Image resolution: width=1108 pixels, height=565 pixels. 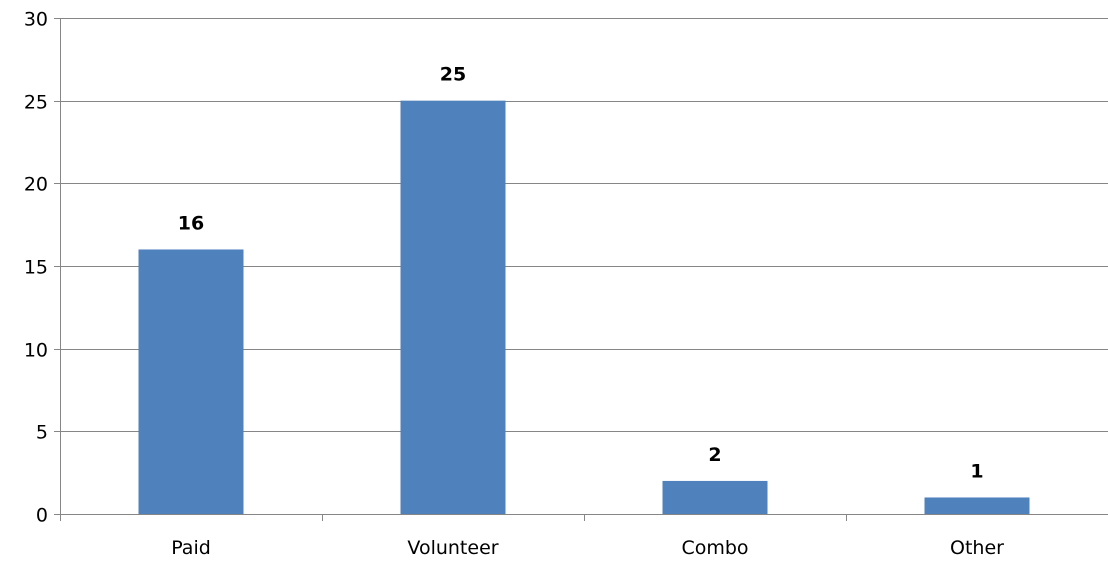 What do you see at coordinates (42, 516) in the screenshot?
I see `y-tick-label: 0` at bounding box center [42, 516].